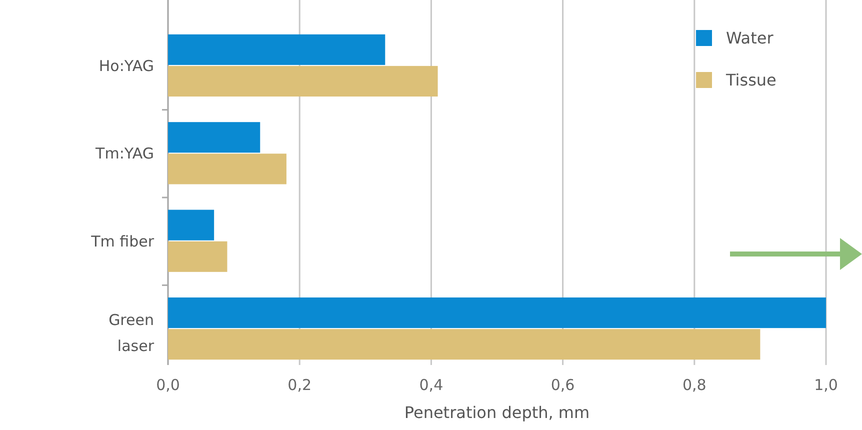 Image resolution: width=862 pixels, height=430 pixels. Describe the element at coordinates (126, 65) in the screenshot. I see `y-tick-label: Ho:YAG` at that location.